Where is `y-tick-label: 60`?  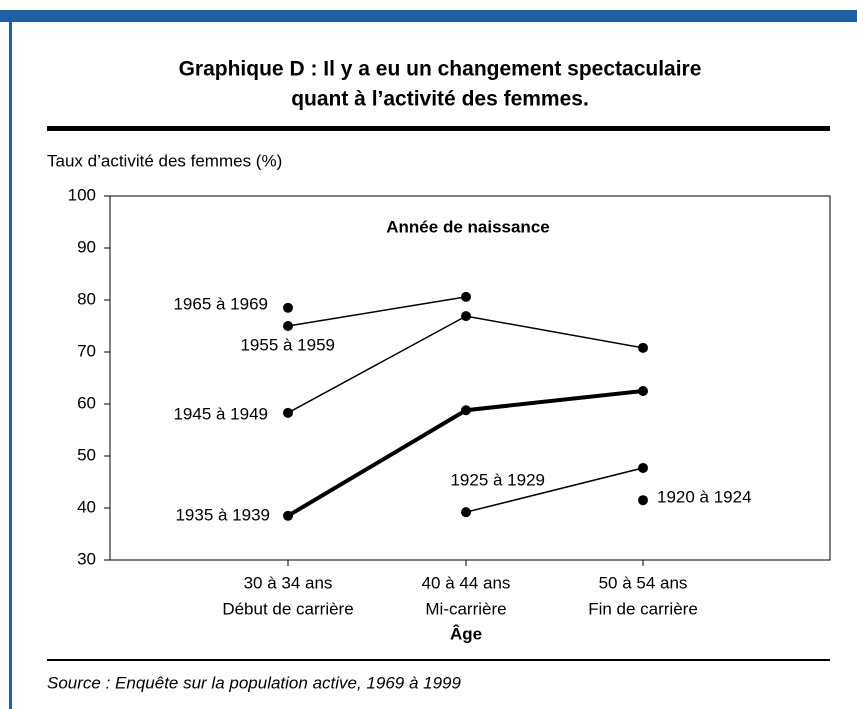
y-tick-label: 60 is located at coordinates (86, 402).